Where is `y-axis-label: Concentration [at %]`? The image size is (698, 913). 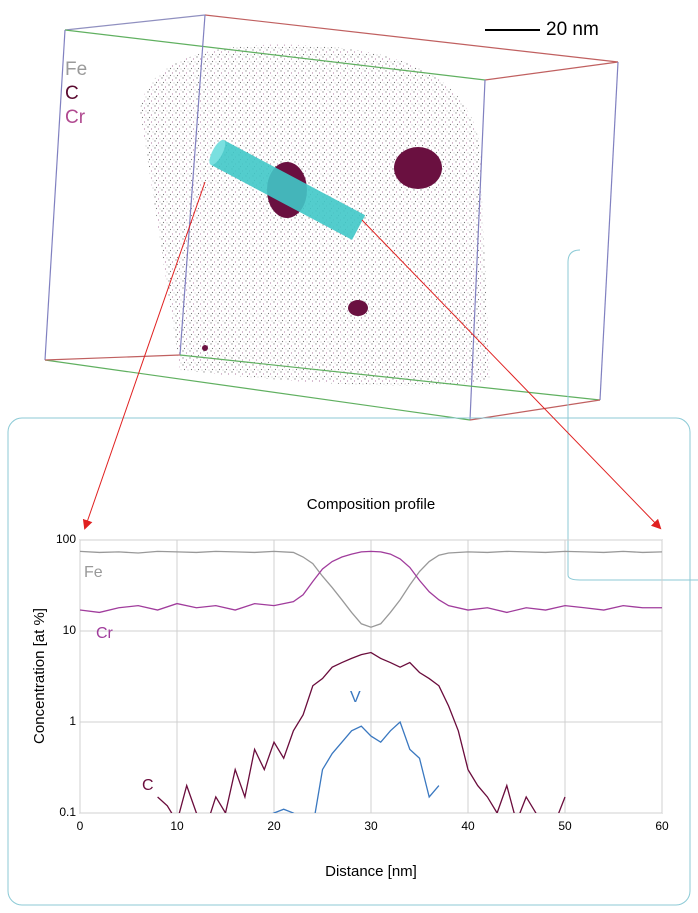
y-axis-label: Concentration [at %] is located at coordinates (39, 676).